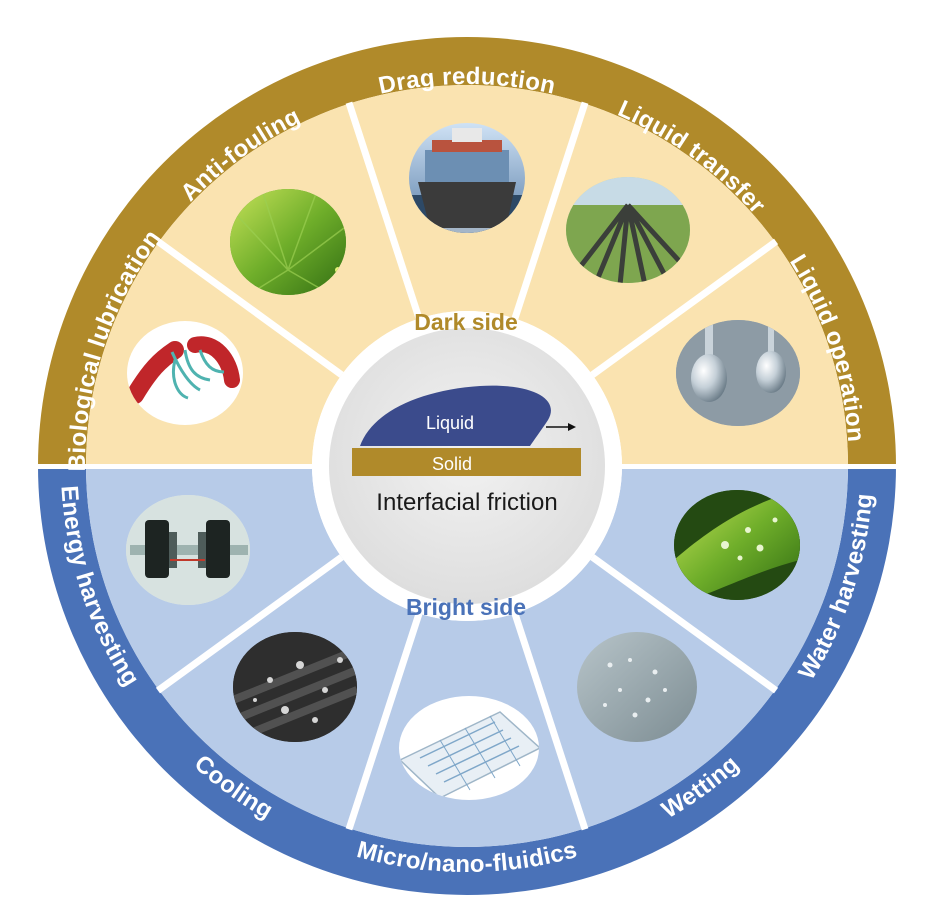  Describe the element at coordinates (467, 178) in the screenshot. I see `container-ship-photo` at that location.